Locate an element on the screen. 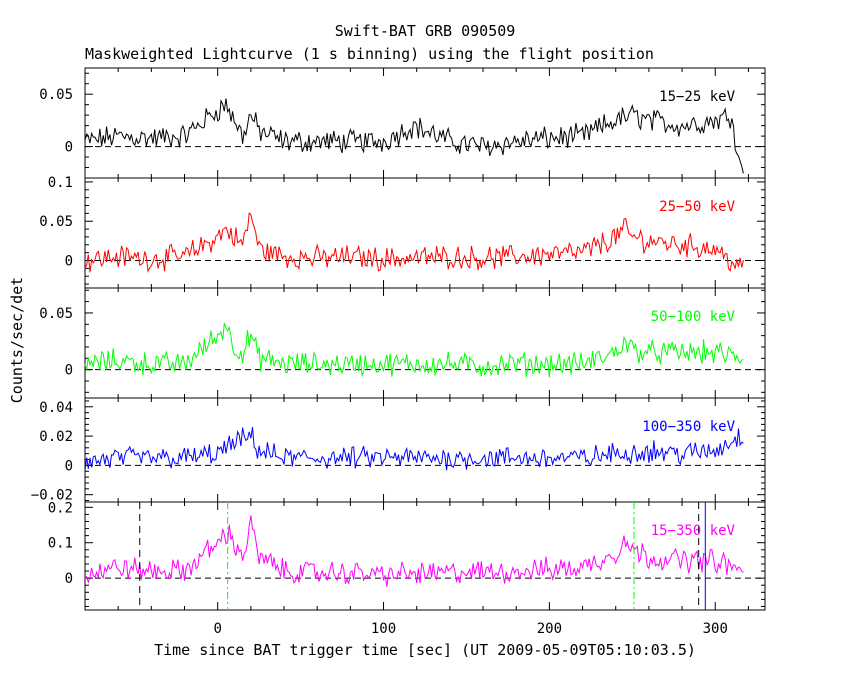 This screenshot has width=850, height=680. series-50-100-kev is located at coordinates (414, 350).